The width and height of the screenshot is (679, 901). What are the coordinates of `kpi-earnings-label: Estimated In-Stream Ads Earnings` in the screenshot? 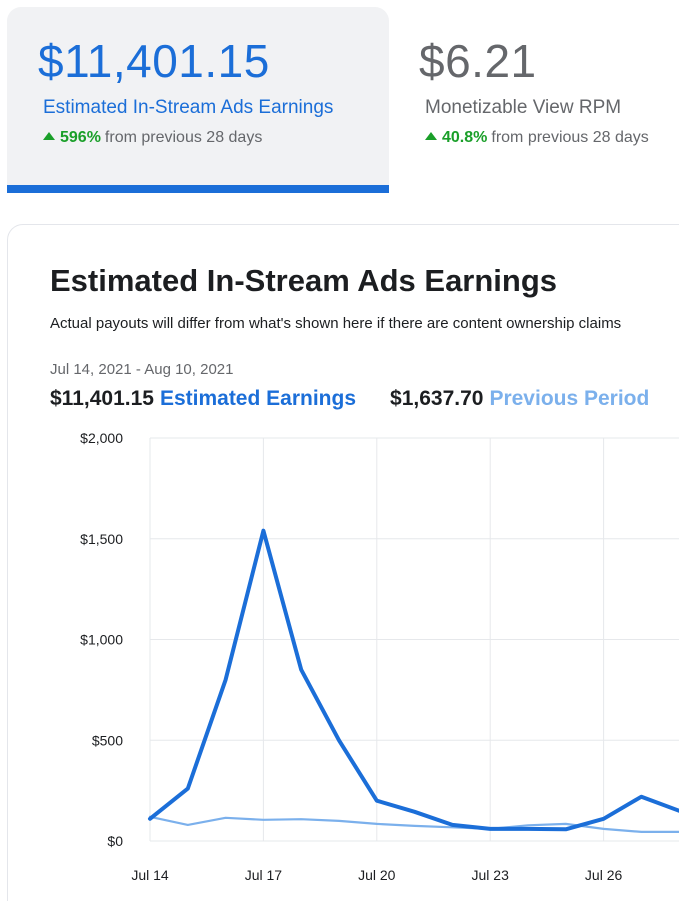 It's located at (188, 107).